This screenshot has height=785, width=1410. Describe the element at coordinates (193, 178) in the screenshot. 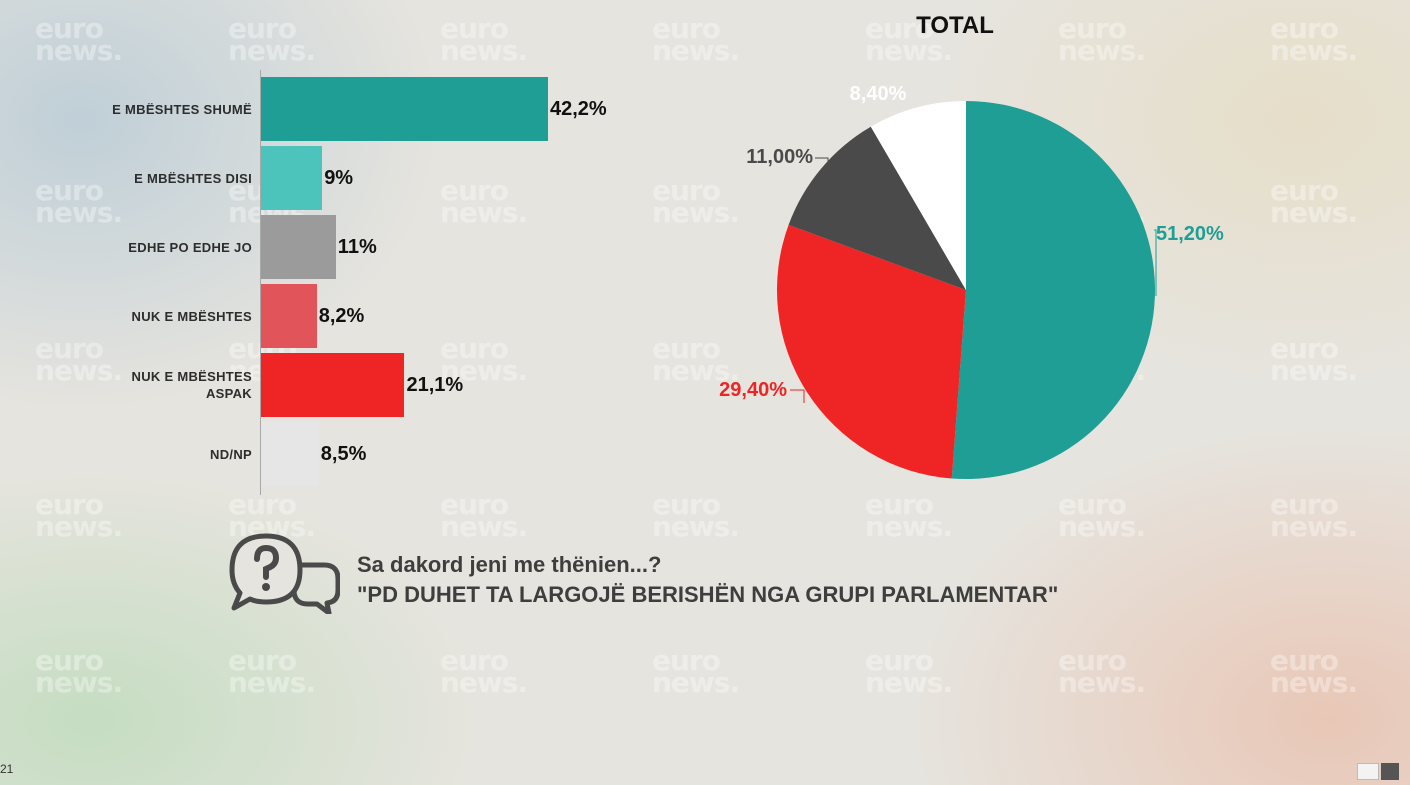

I see `bar-category-label: E MBËSHTES DISI` at that location.